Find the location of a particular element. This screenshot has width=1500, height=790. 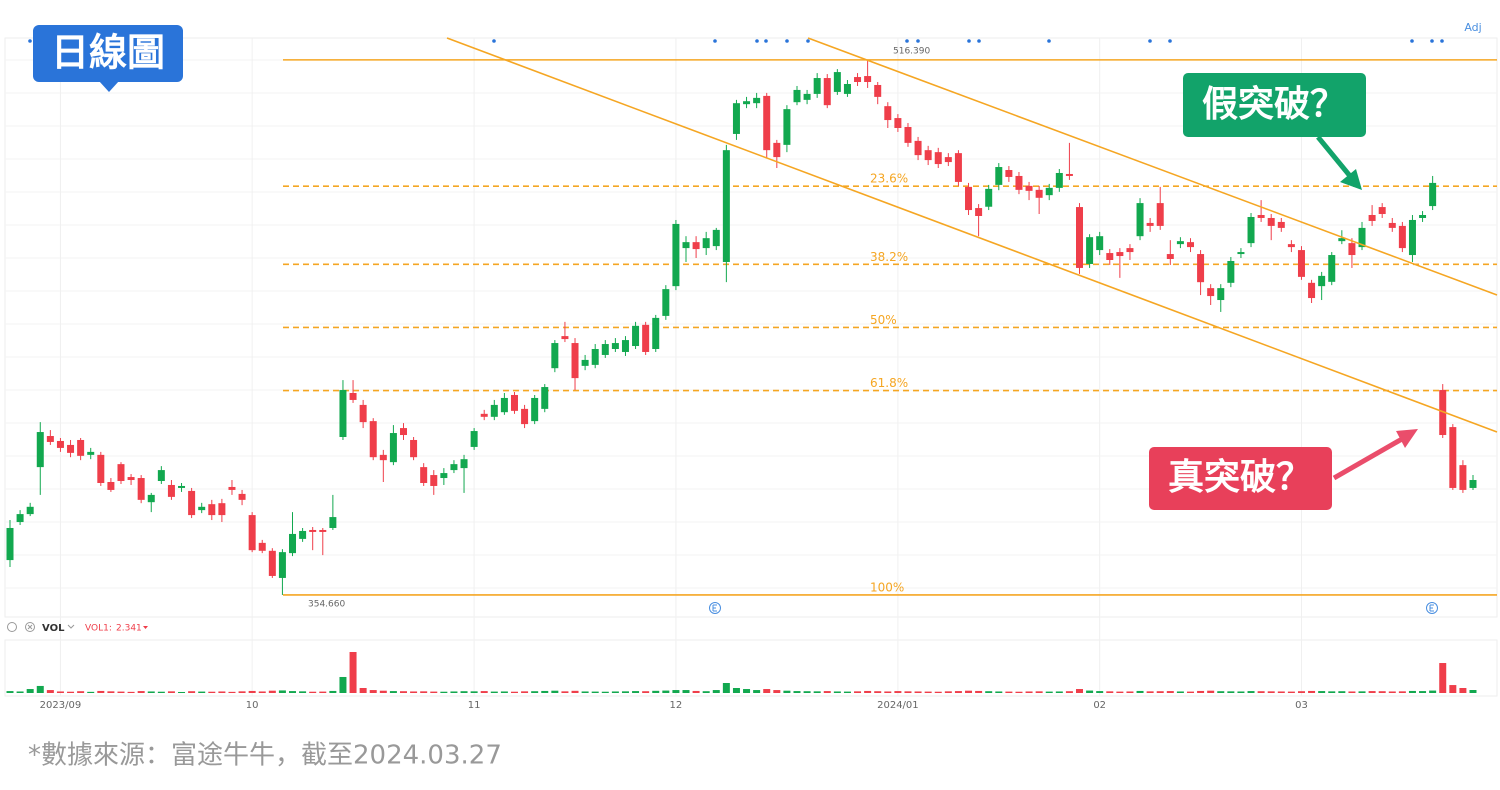

x-tick-label: 03 is located at coordinates (1301, 705).